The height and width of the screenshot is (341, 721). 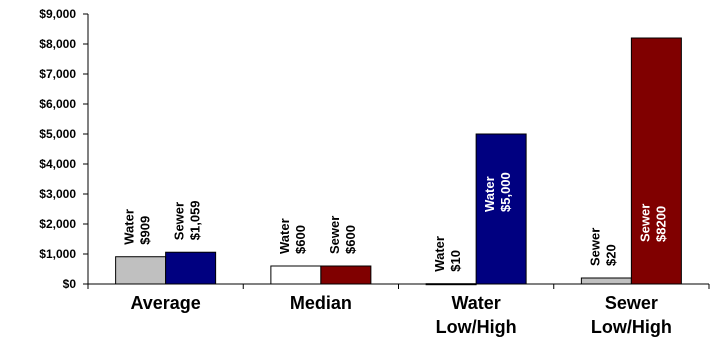 I want to click on bar-value-label: Water$600, so click(x=292, y=236).